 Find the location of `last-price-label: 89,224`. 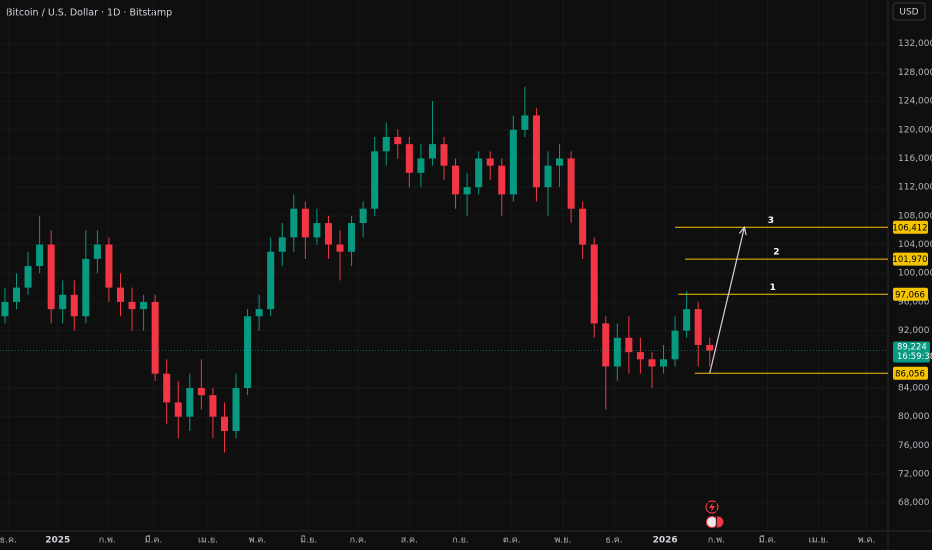

last-price-label: 89,224 is located at coordinates (912, 348).